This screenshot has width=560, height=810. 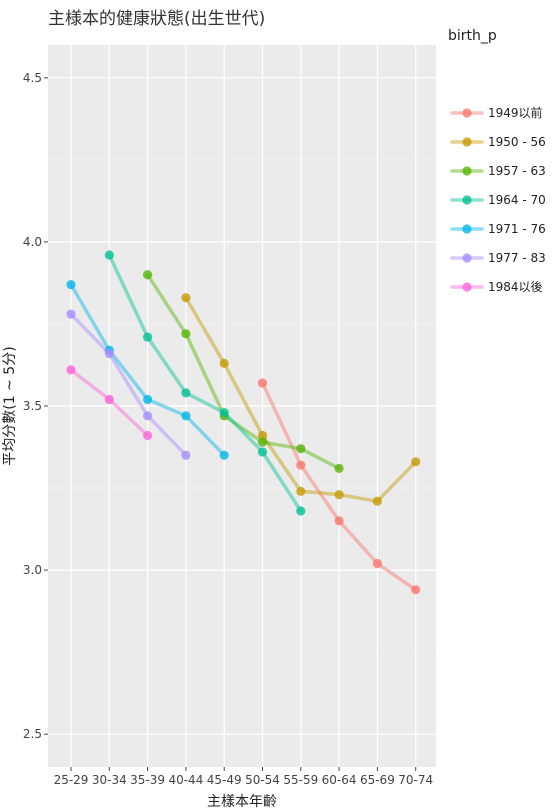 What do you see at coordinates (515, 112) in the screenshot?
I see `legend-label: 1949以前` at bounding box center [515, 112].